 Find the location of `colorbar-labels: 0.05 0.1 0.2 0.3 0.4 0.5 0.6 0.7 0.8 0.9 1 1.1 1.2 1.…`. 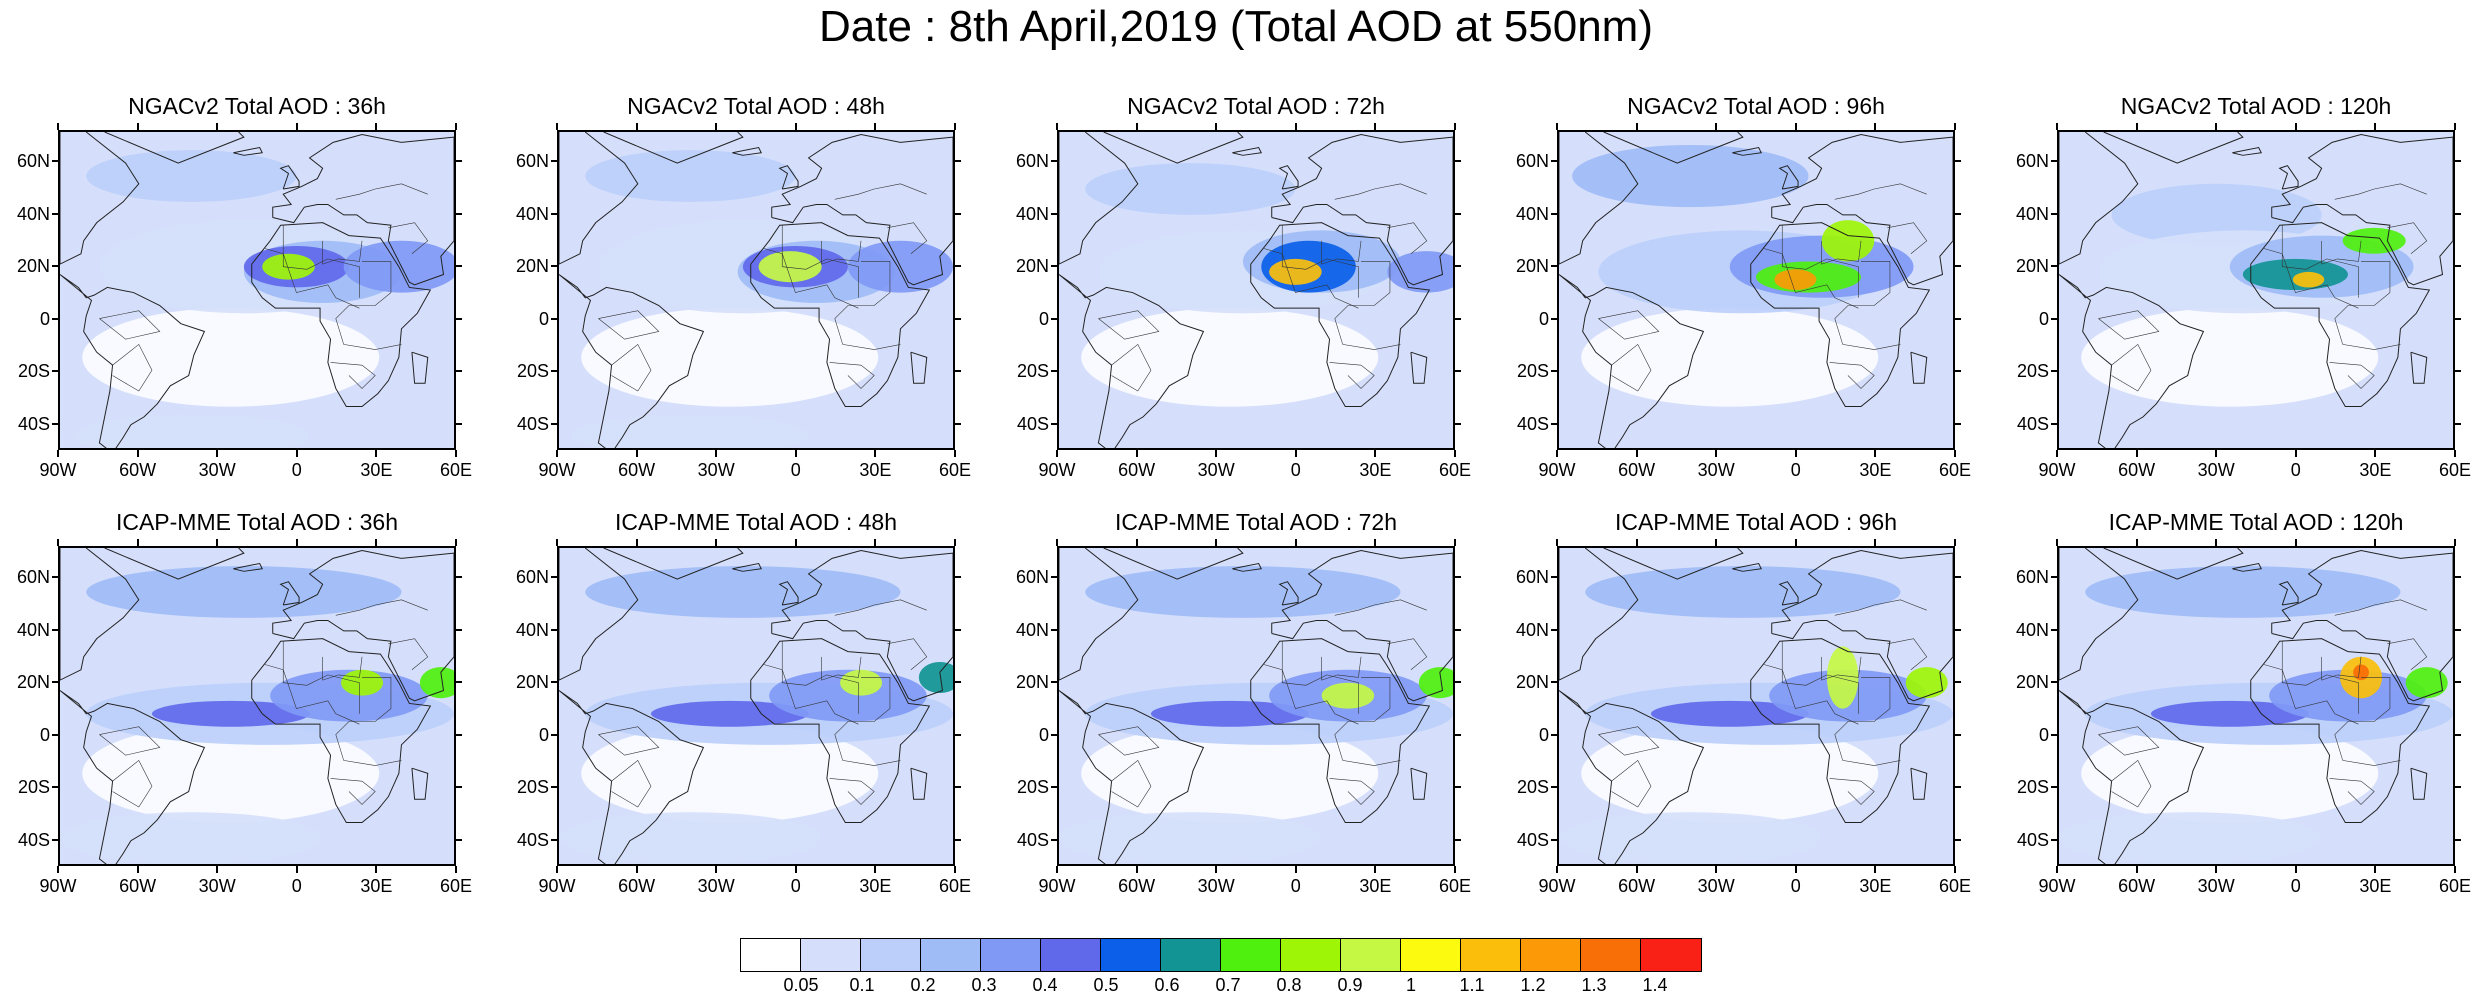

colorbar-labels: 0.05 0.1 0.2 0.3 0.4 0.5 0.6 0.7 0.8 0.9 1 1.1 1.2 1.… is located at coordinates (1235, 986).